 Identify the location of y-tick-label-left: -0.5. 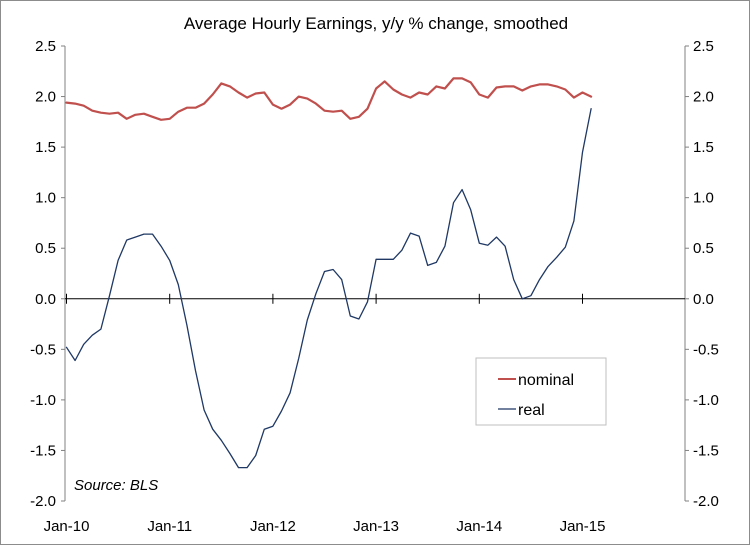
(43, 349).